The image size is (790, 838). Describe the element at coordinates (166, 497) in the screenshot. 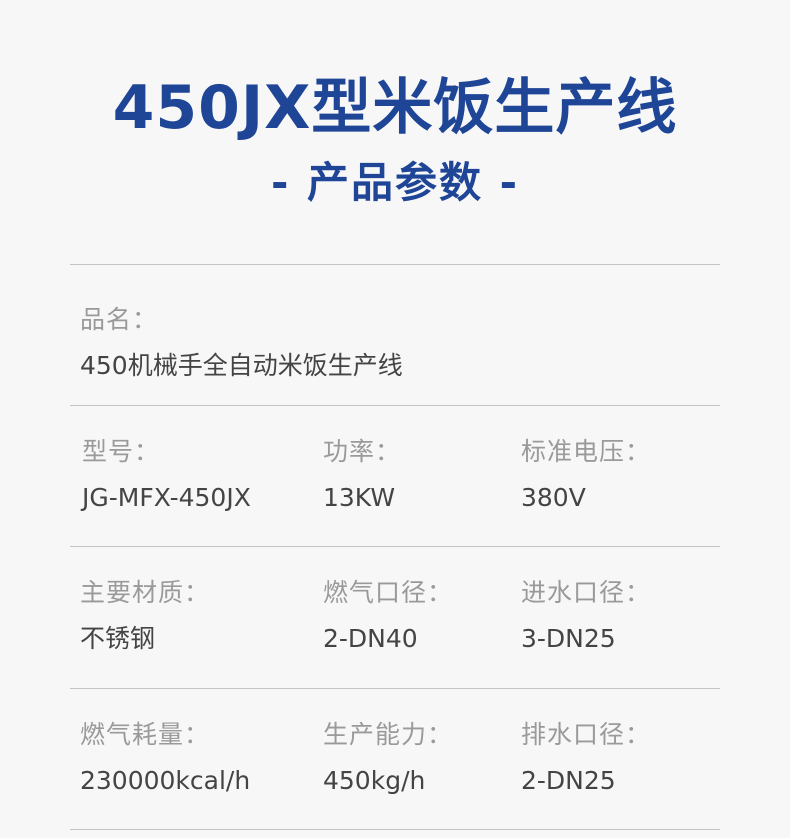

I see `spec-value: JG-MFX-450JX` at that location.